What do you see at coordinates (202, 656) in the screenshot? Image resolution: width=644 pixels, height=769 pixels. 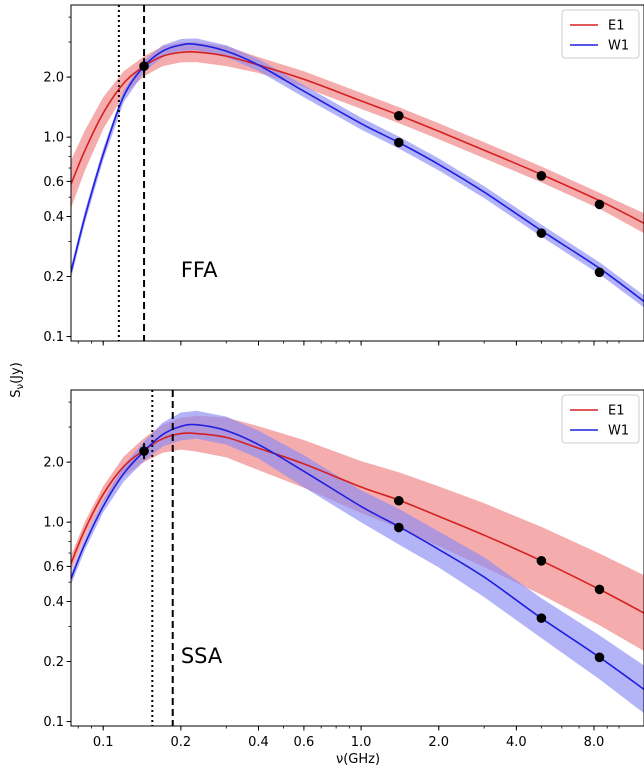 I see `panel-annotation: SSA` at bounding box center [202, 656].